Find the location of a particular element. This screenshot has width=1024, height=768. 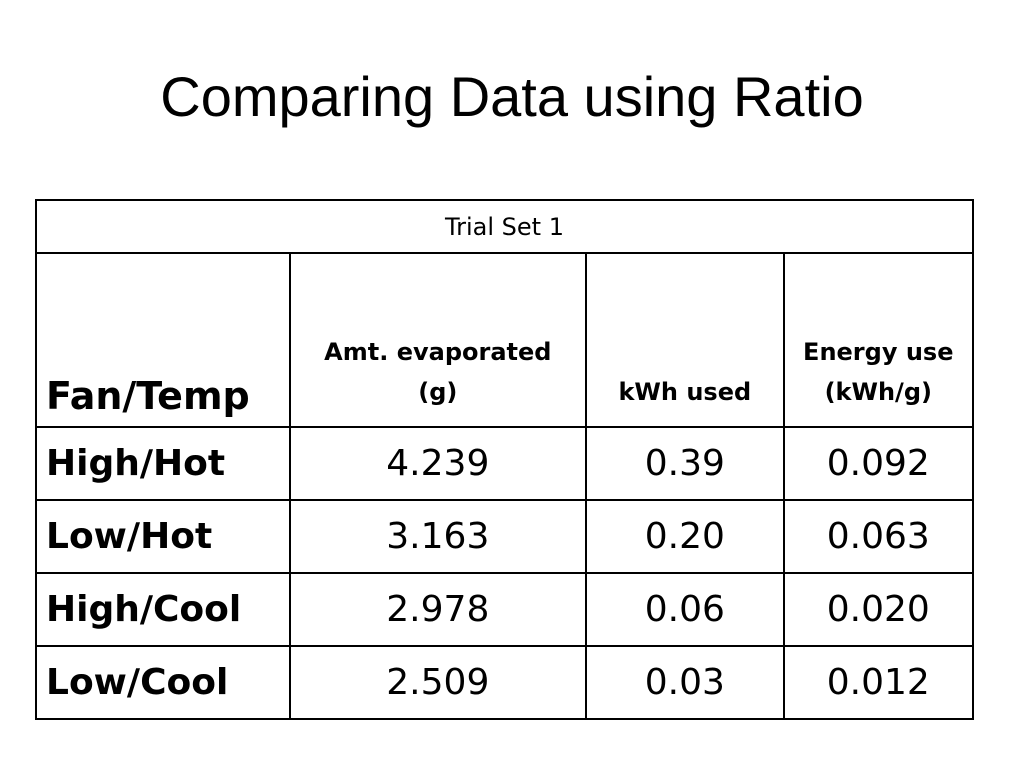

energy-cell: 0.092 is located at coordinates (878, 463).